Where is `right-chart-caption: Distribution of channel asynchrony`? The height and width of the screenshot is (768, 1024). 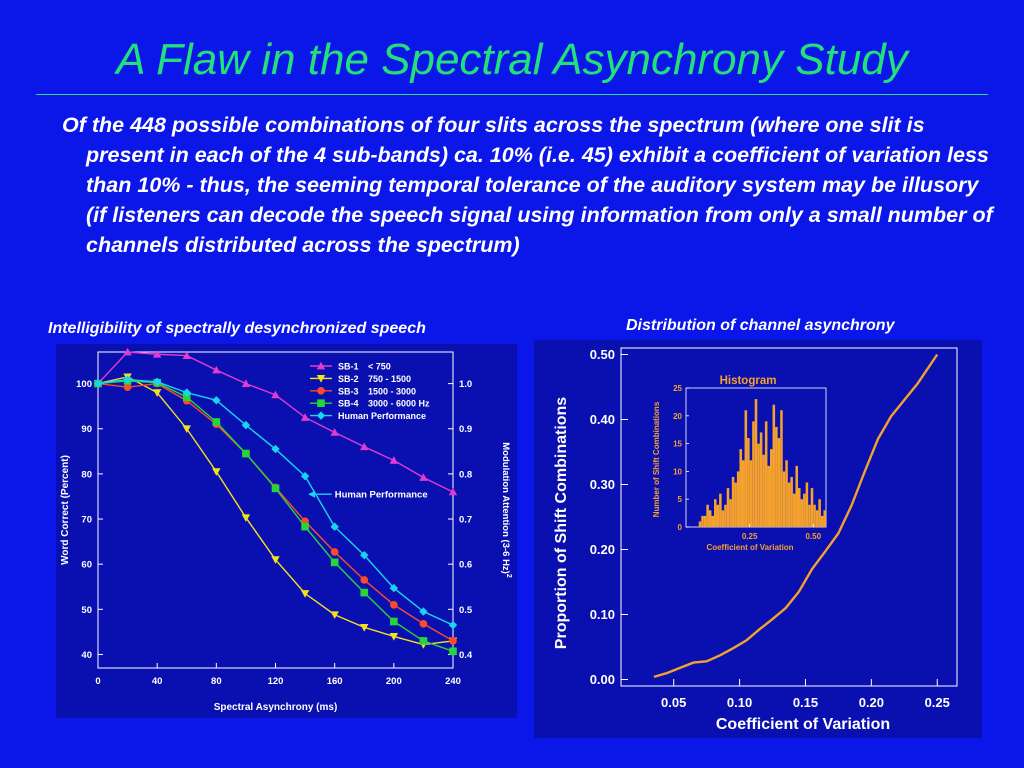
right-chart-caption: Distribution of channel asynchrony is located at coordinates (760, 325).